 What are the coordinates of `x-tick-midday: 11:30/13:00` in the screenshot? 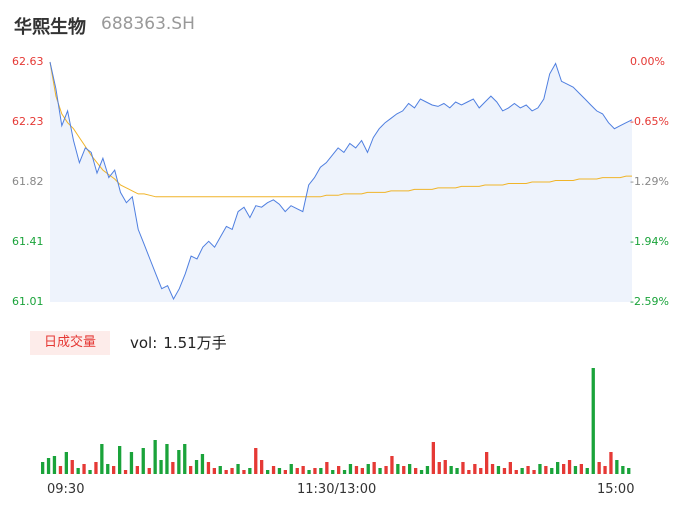 It's located at (337, 489).